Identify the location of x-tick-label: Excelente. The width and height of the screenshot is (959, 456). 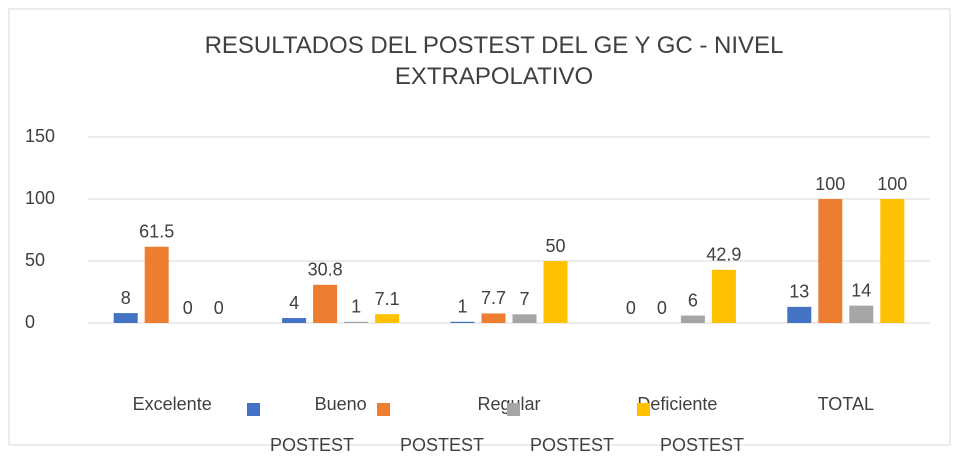
(172, 404).